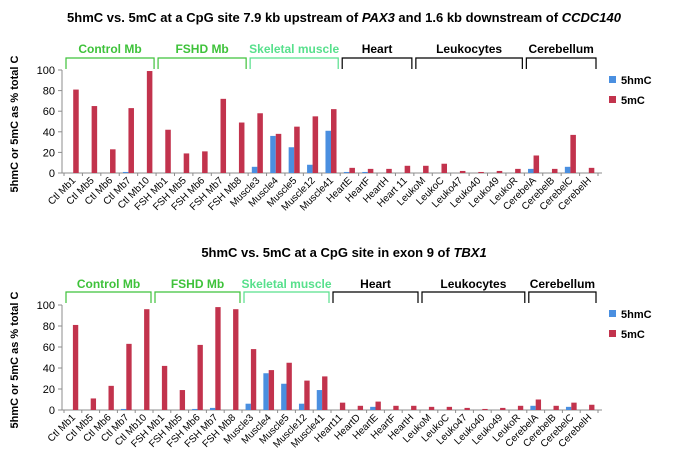 This screenshot has height=472, width=688. I want to click on chart-1-y-tick-label: 80, so click(49, 92).